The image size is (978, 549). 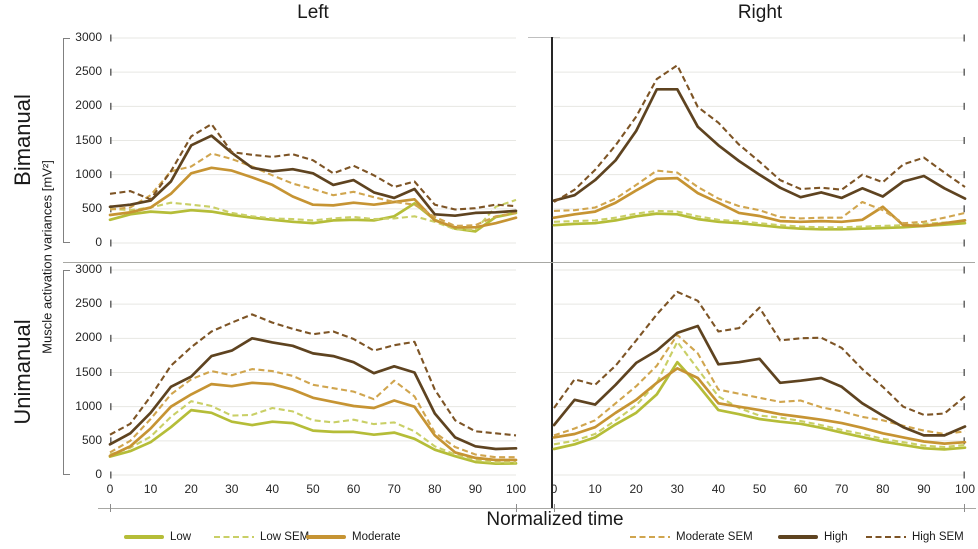 I want to click on y-axis-bracket-bottom, so click(x=66, y=372).